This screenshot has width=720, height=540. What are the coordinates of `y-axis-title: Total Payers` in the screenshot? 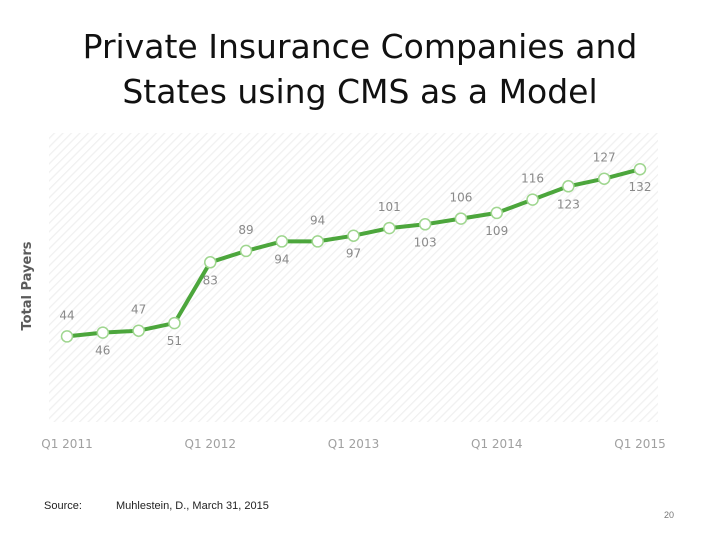 It's located at (27, 285).